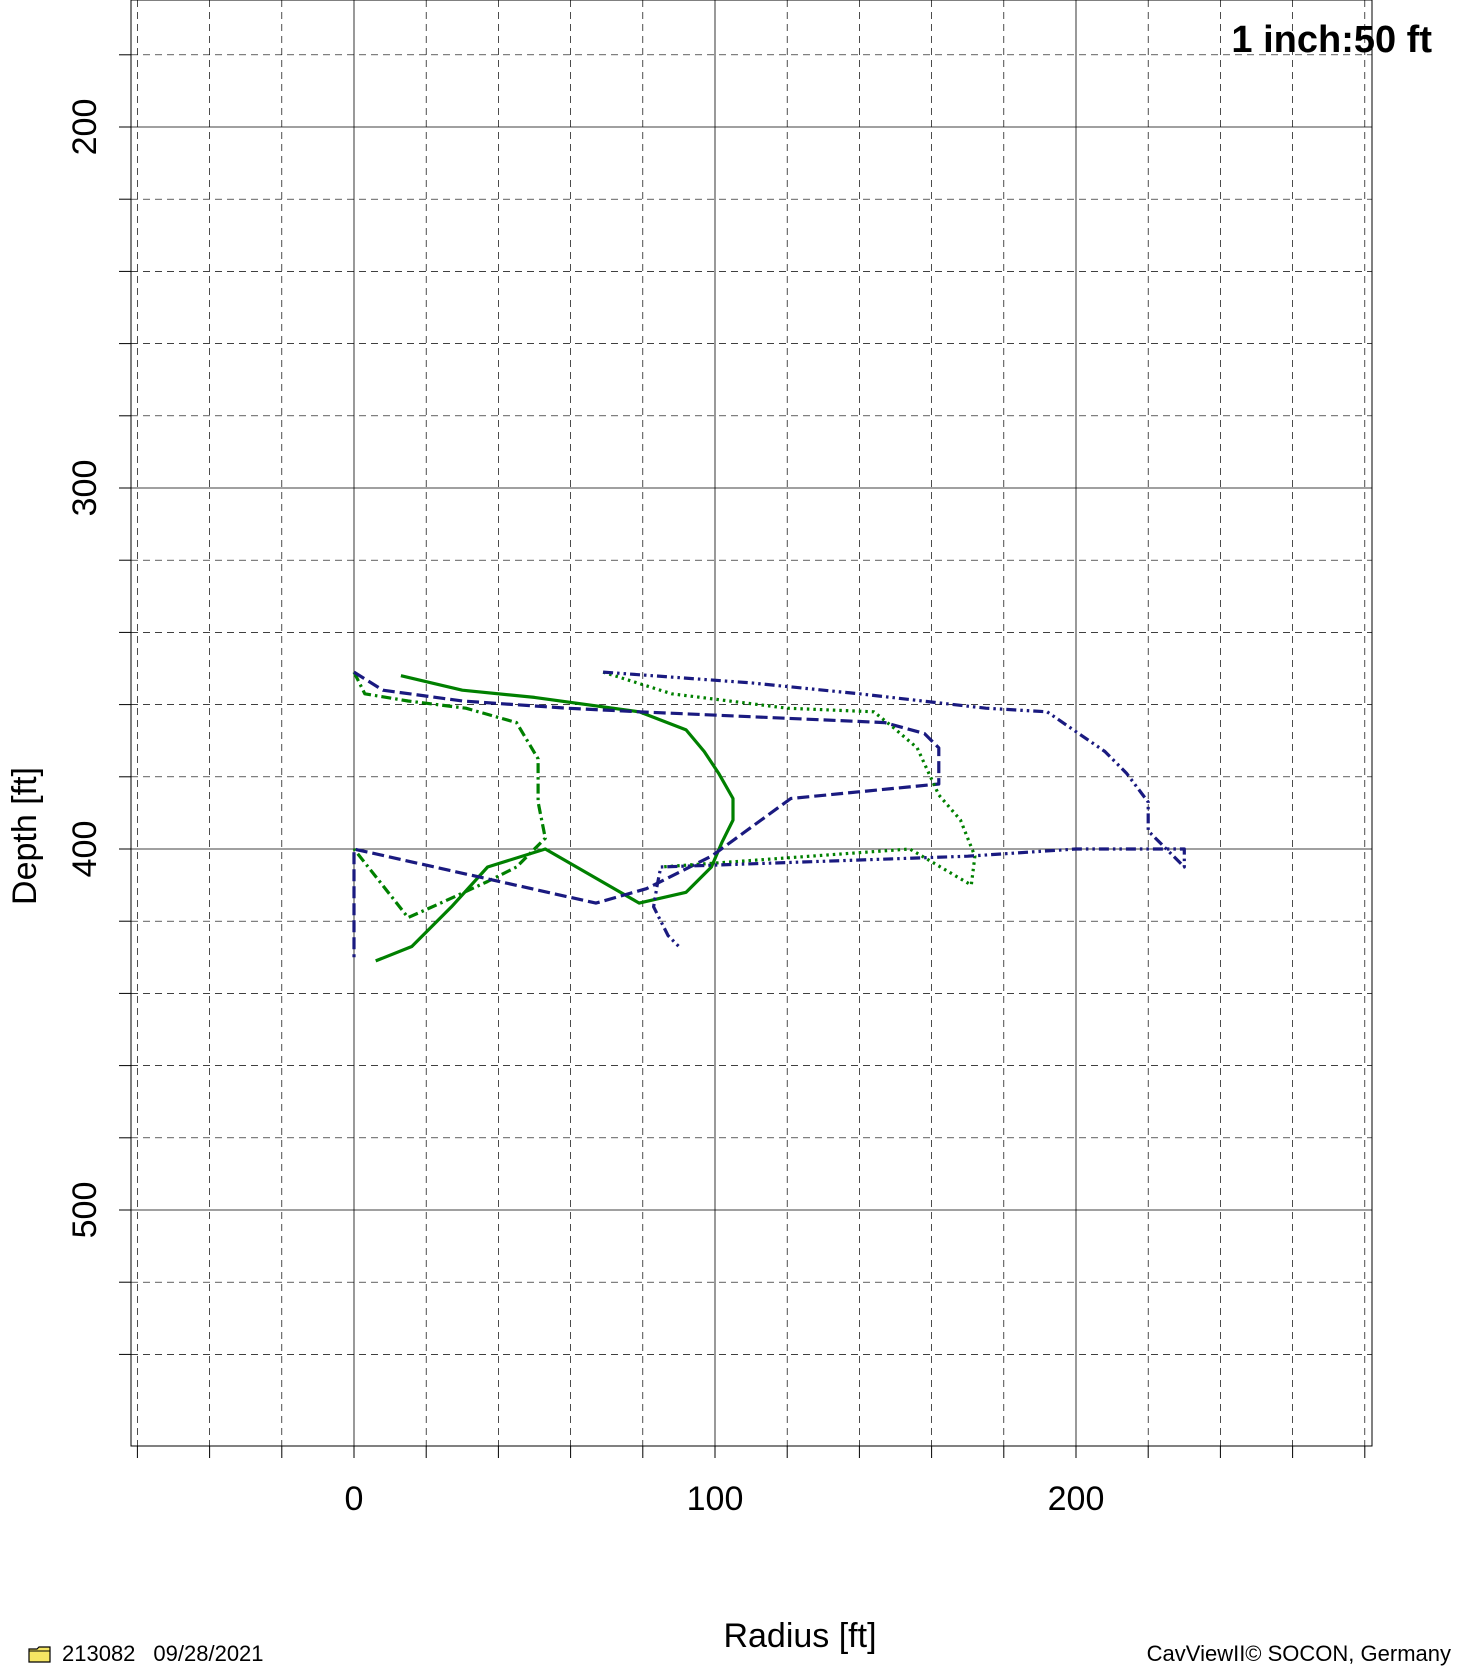 This screenshot has width=1461, height=1674. Describe the element at coordinates (1298, 1653) in the screenshot. I see `footer-credit: CavViewII© SOCON, Germany` at that location.